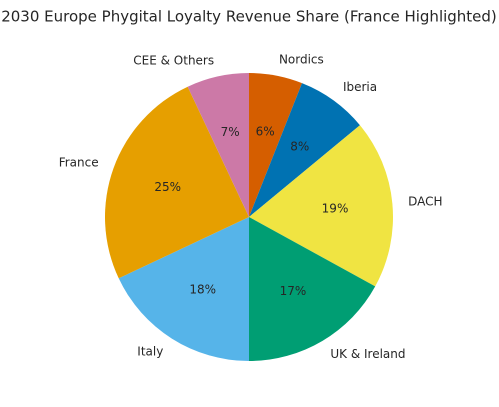  What do you see at coordinates (173, 61) in the screenshot?
I see `slice-label: CEE & Others` at bounding box center [173, 61].